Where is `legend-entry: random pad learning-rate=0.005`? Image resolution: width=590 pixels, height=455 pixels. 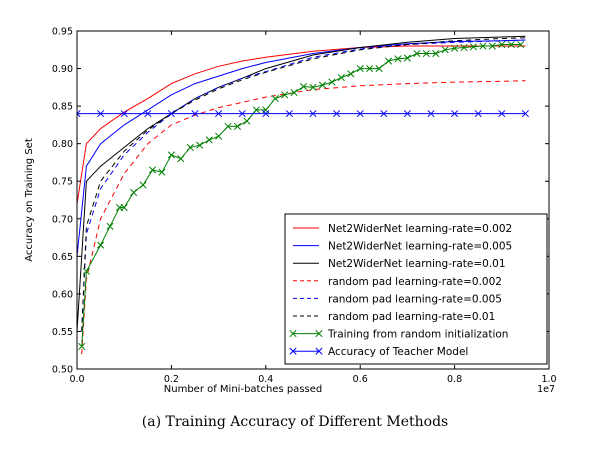
legend-entry: random pad learning-rate=0.005 is located at coordinates (397, 299).